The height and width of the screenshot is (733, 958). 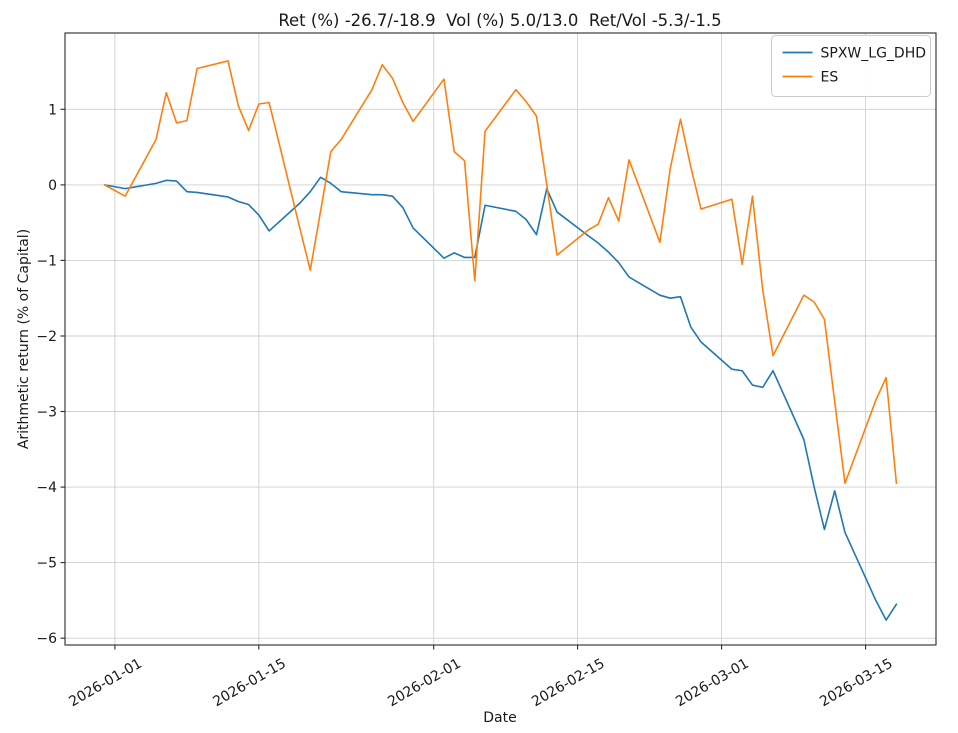 I want to click on y-tick-label: −1, so click(x=46, y=261).